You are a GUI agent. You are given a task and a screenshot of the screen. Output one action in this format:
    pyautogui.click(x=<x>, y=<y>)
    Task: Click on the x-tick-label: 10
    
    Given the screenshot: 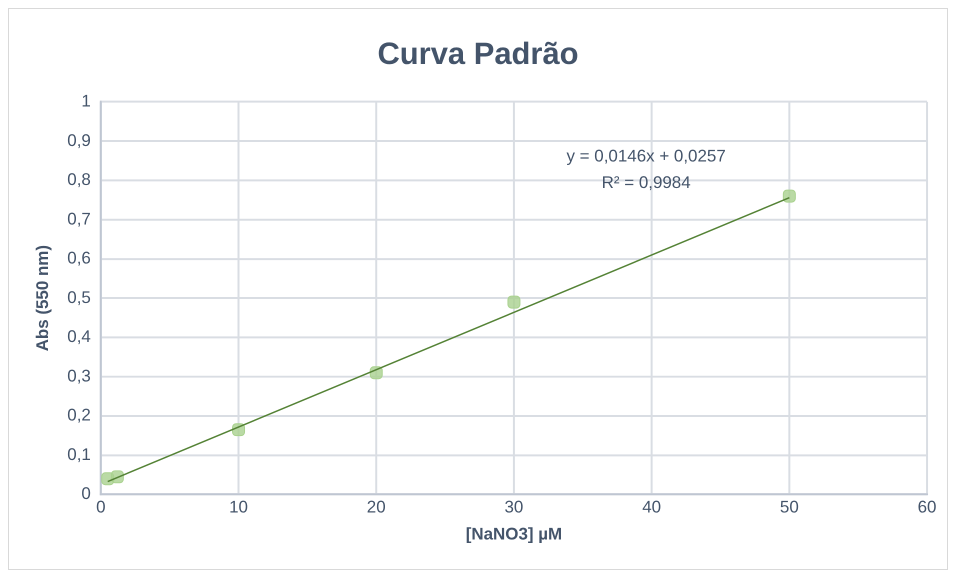 What is the action you would take?
    pyautogui.click(x=238, y=506)
    